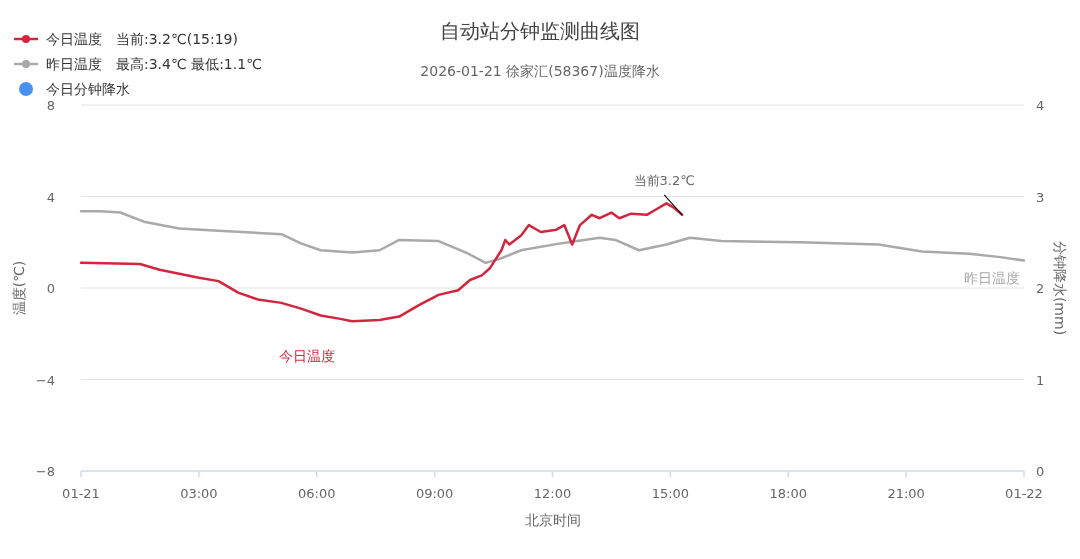 The width and height of the screenshot is (1080, 559). I want to click on annotation: 昨日温度, so click(992, 277).